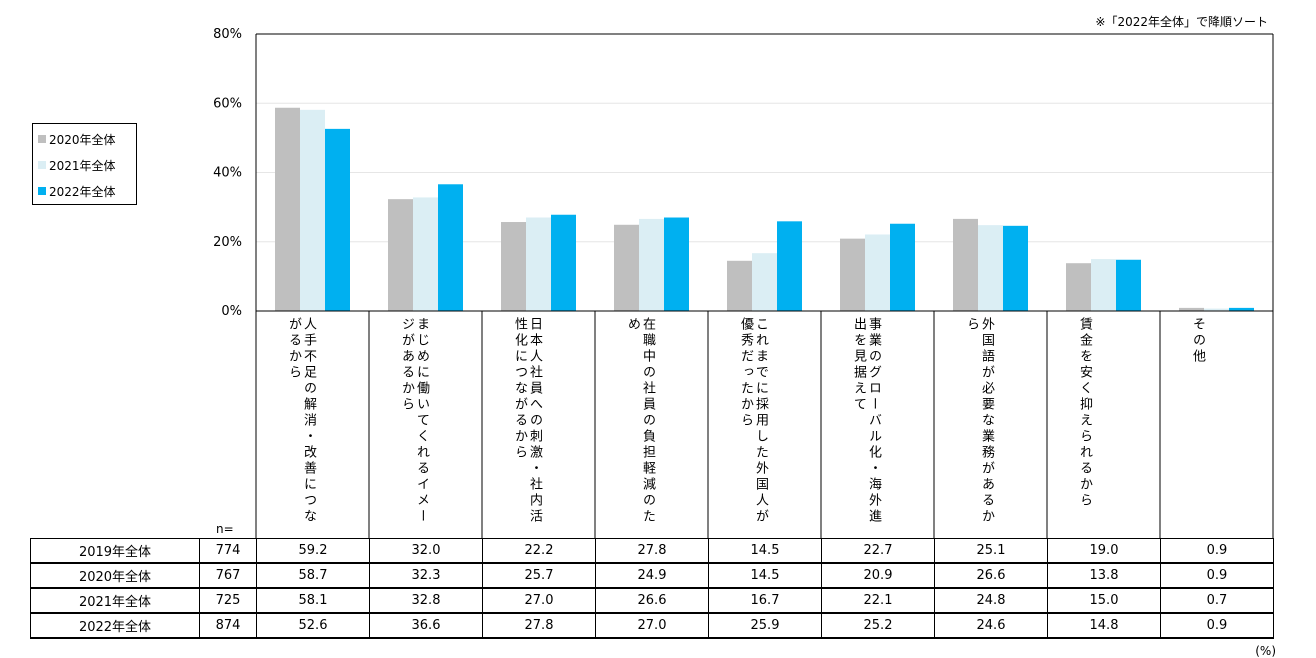 The image size is (1316, 658). Describe the element at coordinates (225, 529) in the screenshot. I see `n-label: n=` at that location.